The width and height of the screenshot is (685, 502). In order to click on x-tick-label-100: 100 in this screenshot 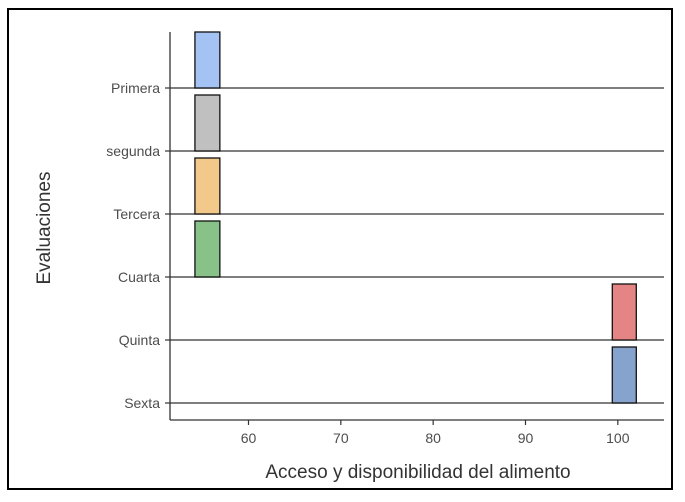, I will do `click(618, 438)`.